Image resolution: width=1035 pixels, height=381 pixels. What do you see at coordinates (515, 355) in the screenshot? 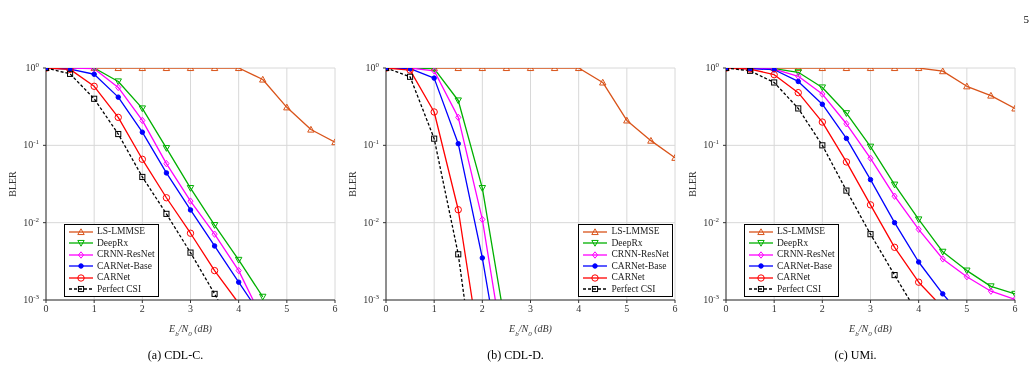
I see `text: (b) CDL-D.` at bounding box center [515, 355].